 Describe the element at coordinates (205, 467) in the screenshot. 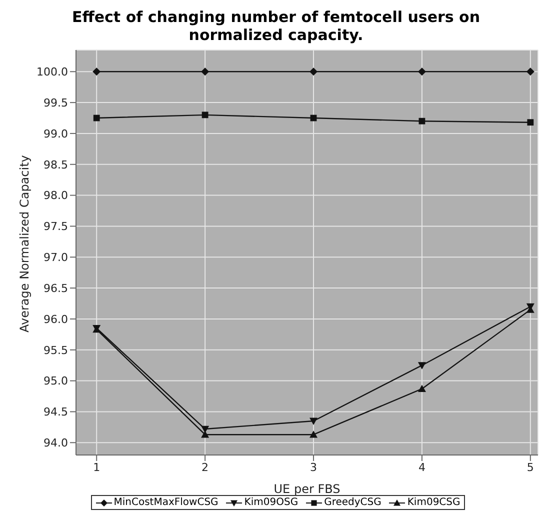

I see `x-tick-label: 2` at that location.